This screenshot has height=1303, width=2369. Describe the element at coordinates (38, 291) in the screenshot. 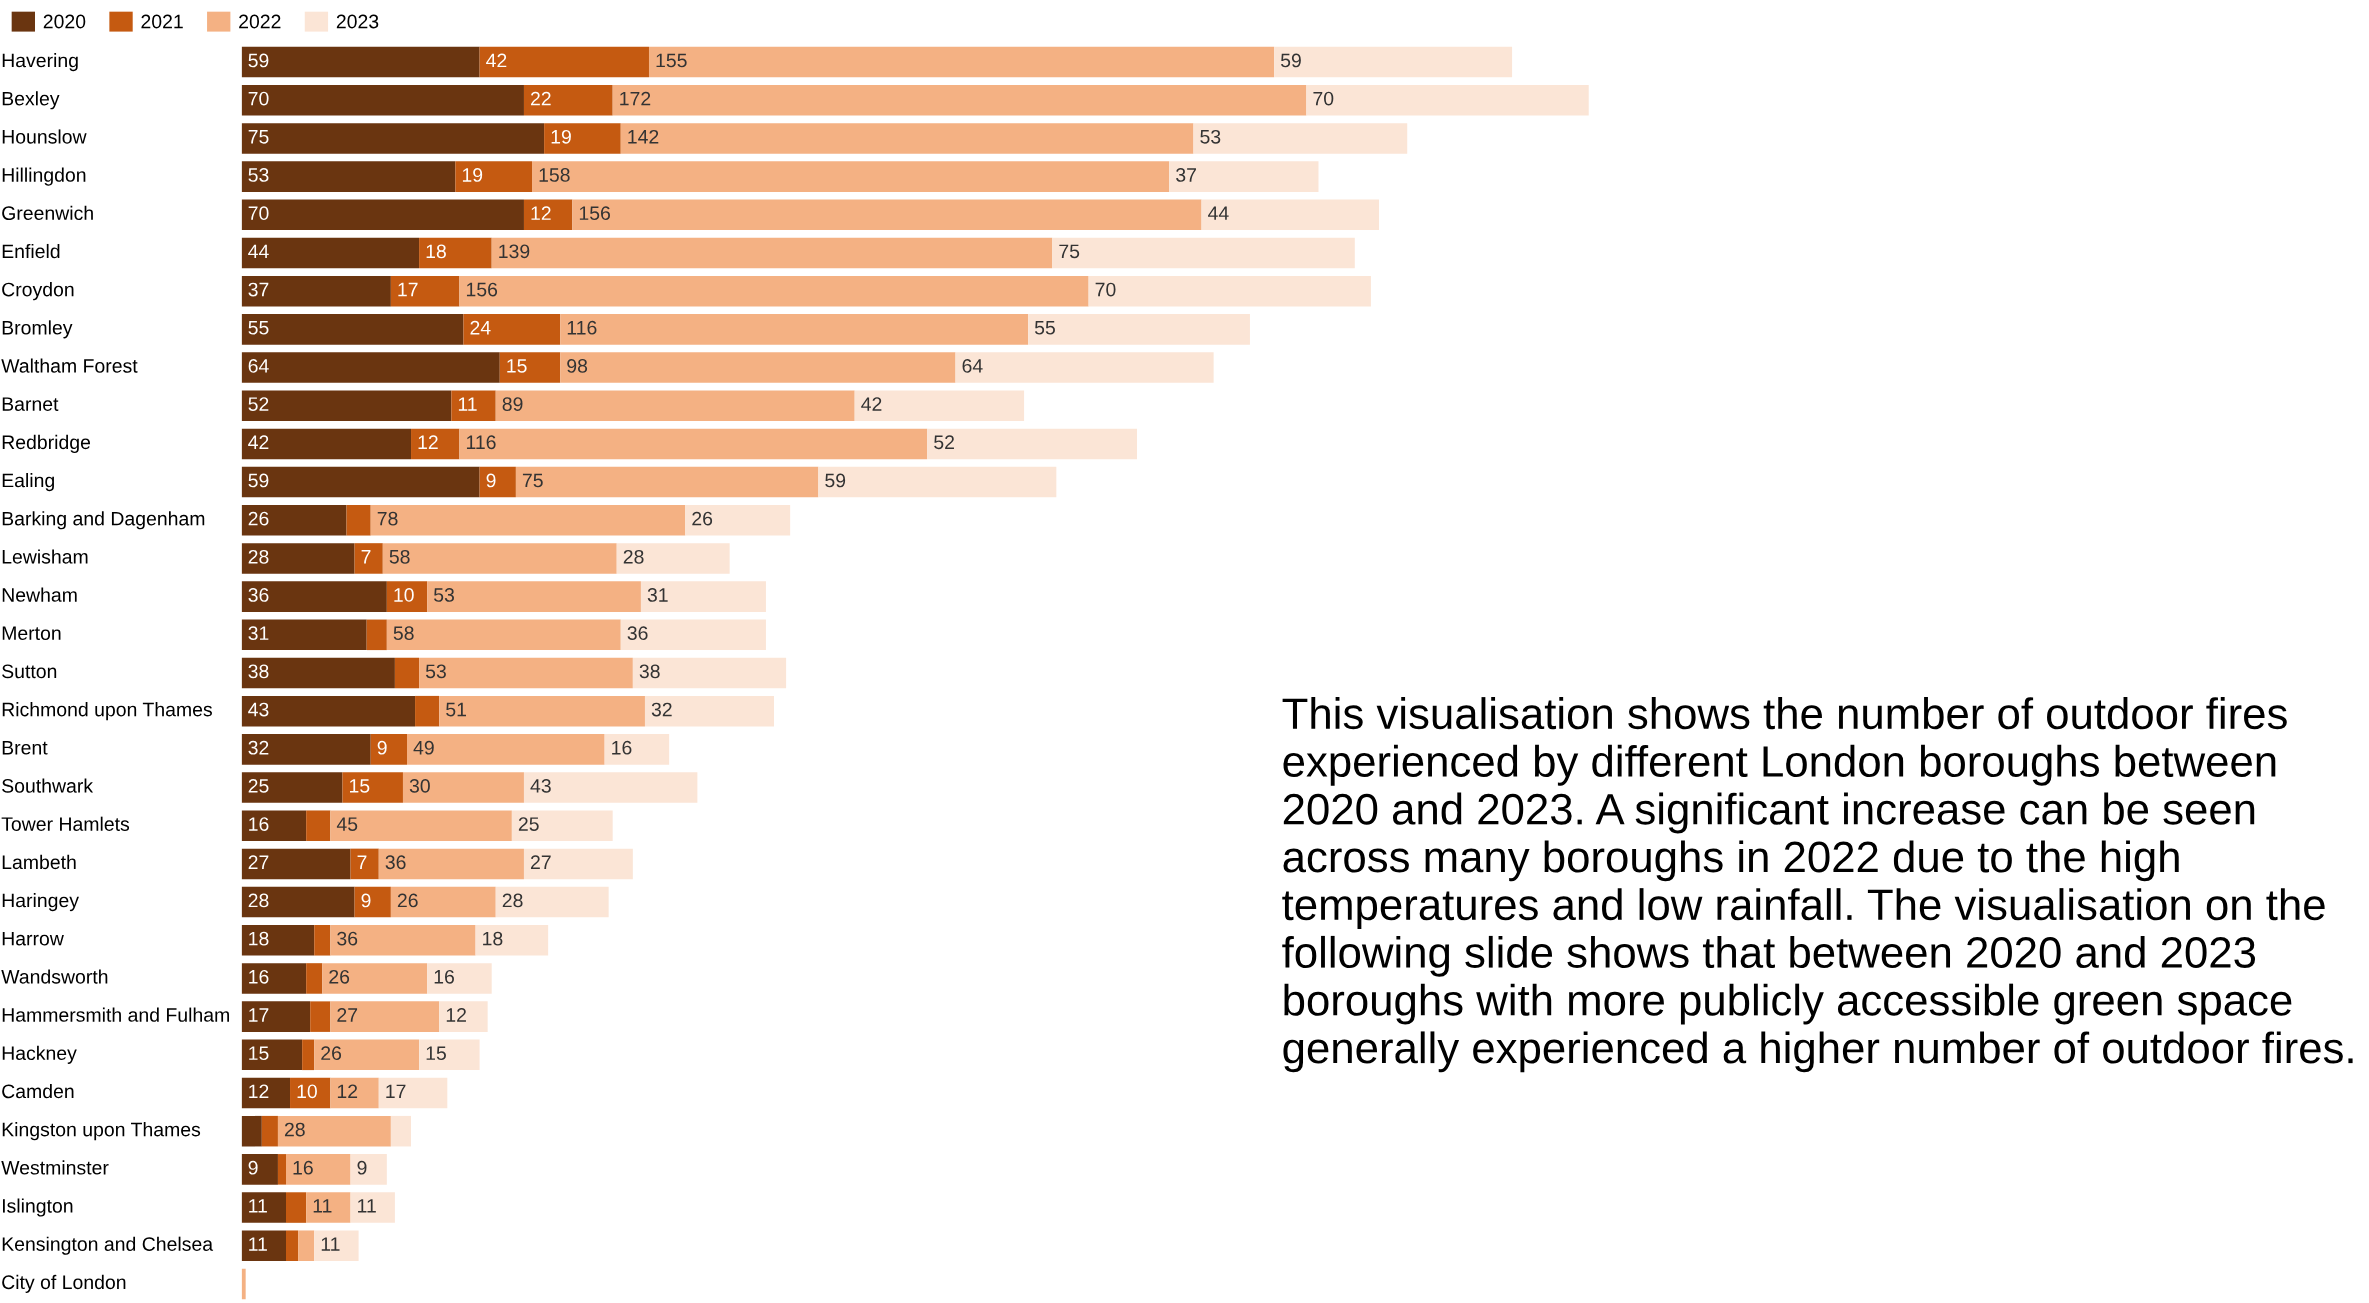

I see `y-tick-label: Croydon` at that location.